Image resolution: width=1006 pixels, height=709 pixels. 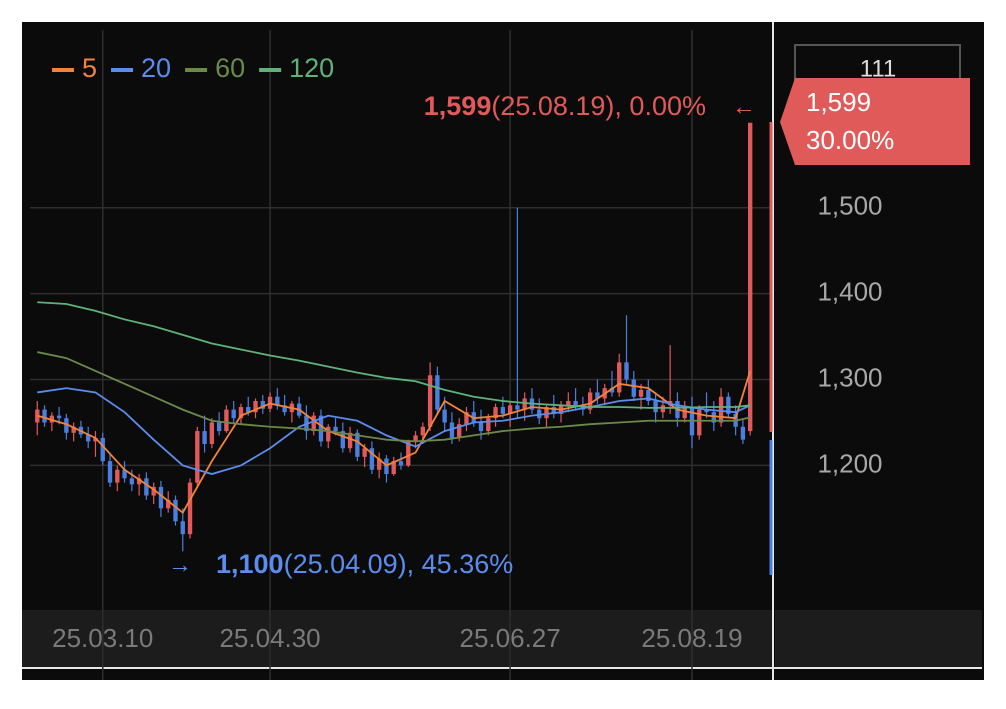 I want to click on y-tick-label: 1,400, so click(x=849, y=292).